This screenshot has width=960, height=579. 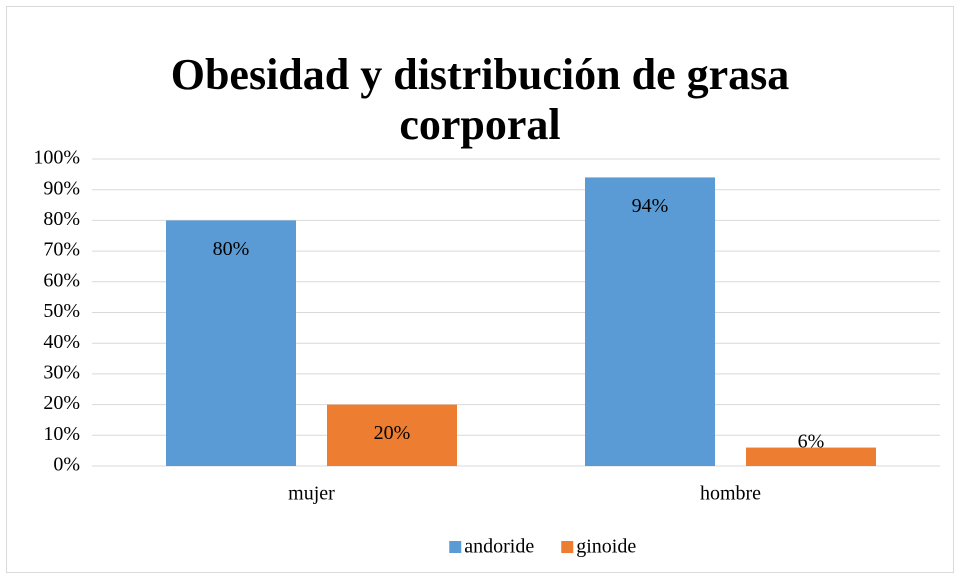 What do you see at coordinates (61, 311) in the screenshot?
I see `y-tick-label: 50%` at bounding box center [61, 311].